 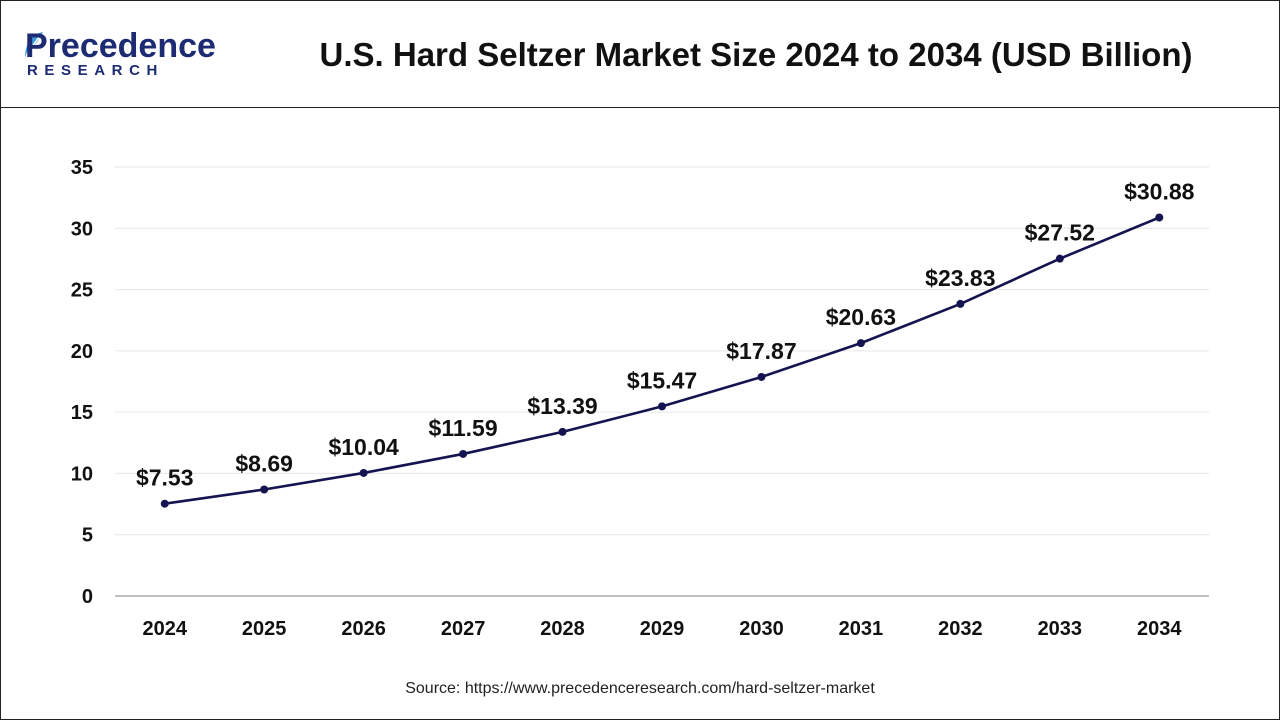 What do you see at coordinates (861, 317) in the screenshot?
I see `data-label: $20.63` at bounding box center [861, 317].